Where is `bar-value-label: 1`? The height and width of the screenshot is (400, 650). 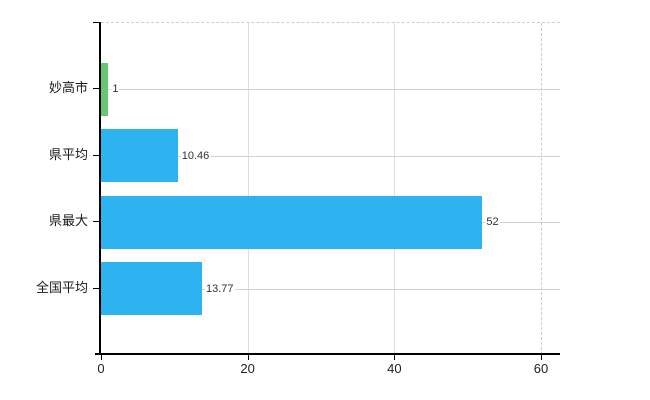
bar-value-label: 1 is located at coordinates (115, 89).